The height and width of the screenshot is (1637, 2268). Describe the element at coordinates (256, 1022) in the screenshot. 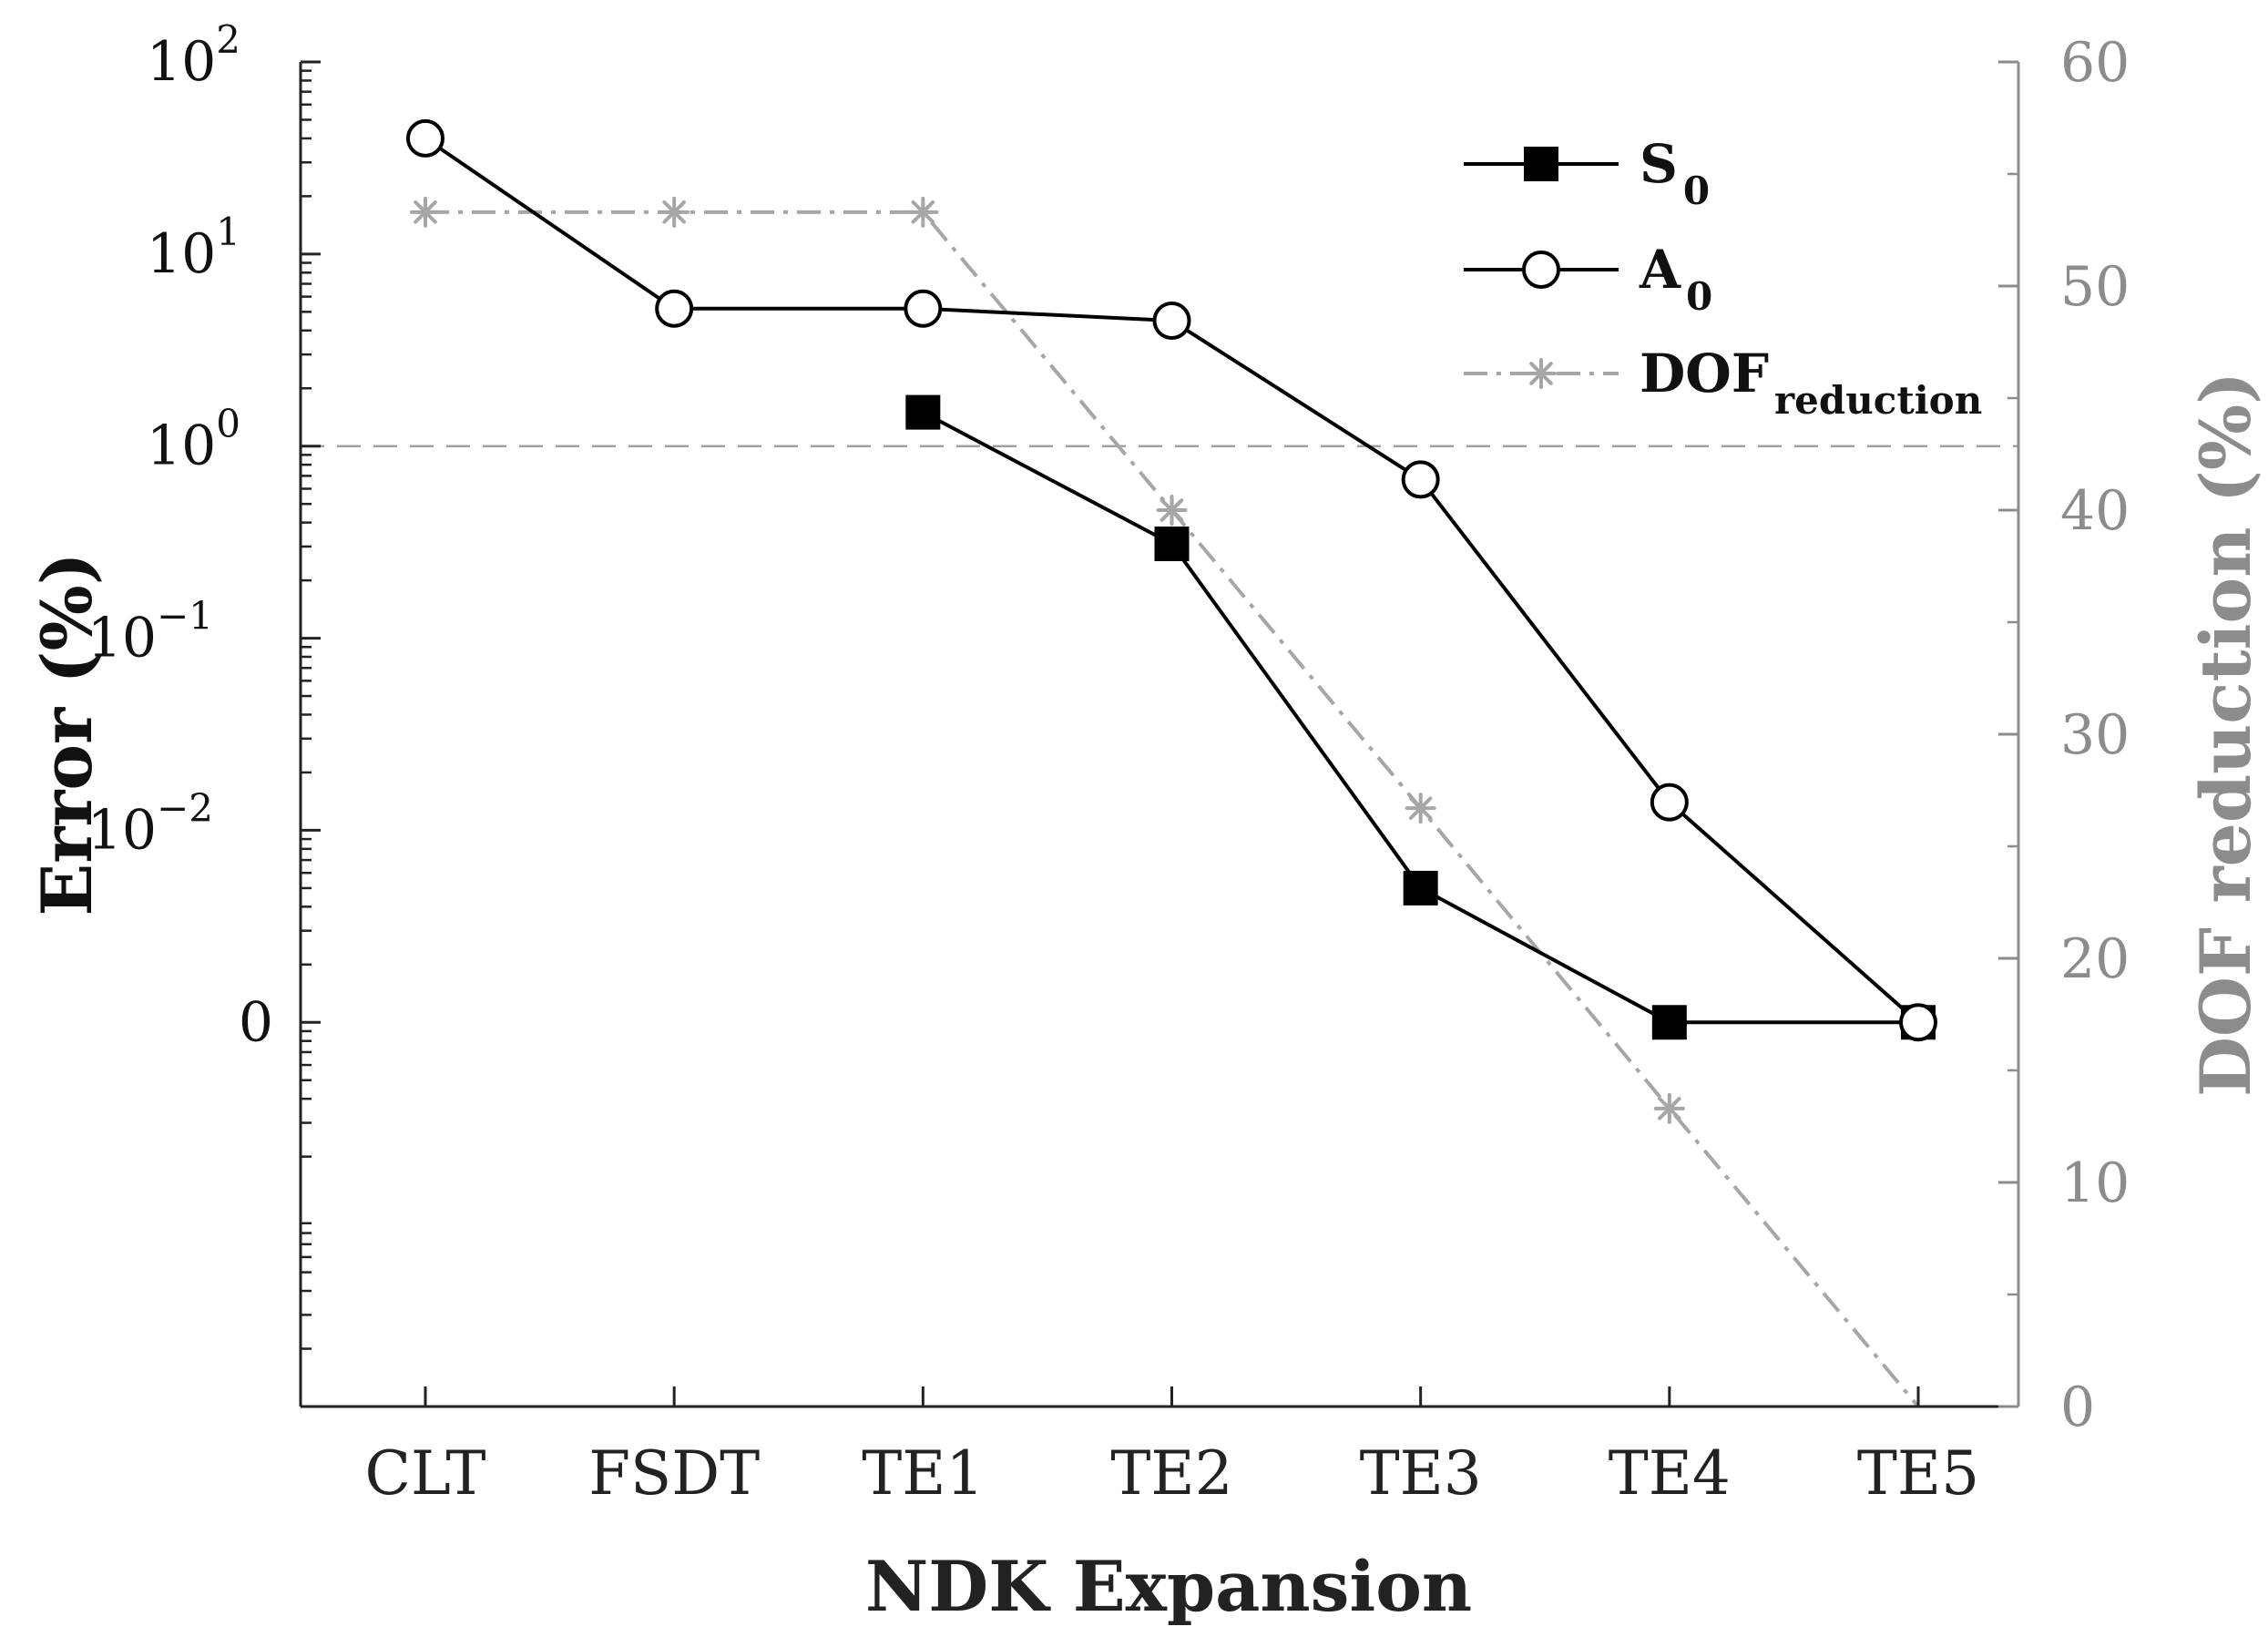

I see `left-tick-label: 0` at that location.